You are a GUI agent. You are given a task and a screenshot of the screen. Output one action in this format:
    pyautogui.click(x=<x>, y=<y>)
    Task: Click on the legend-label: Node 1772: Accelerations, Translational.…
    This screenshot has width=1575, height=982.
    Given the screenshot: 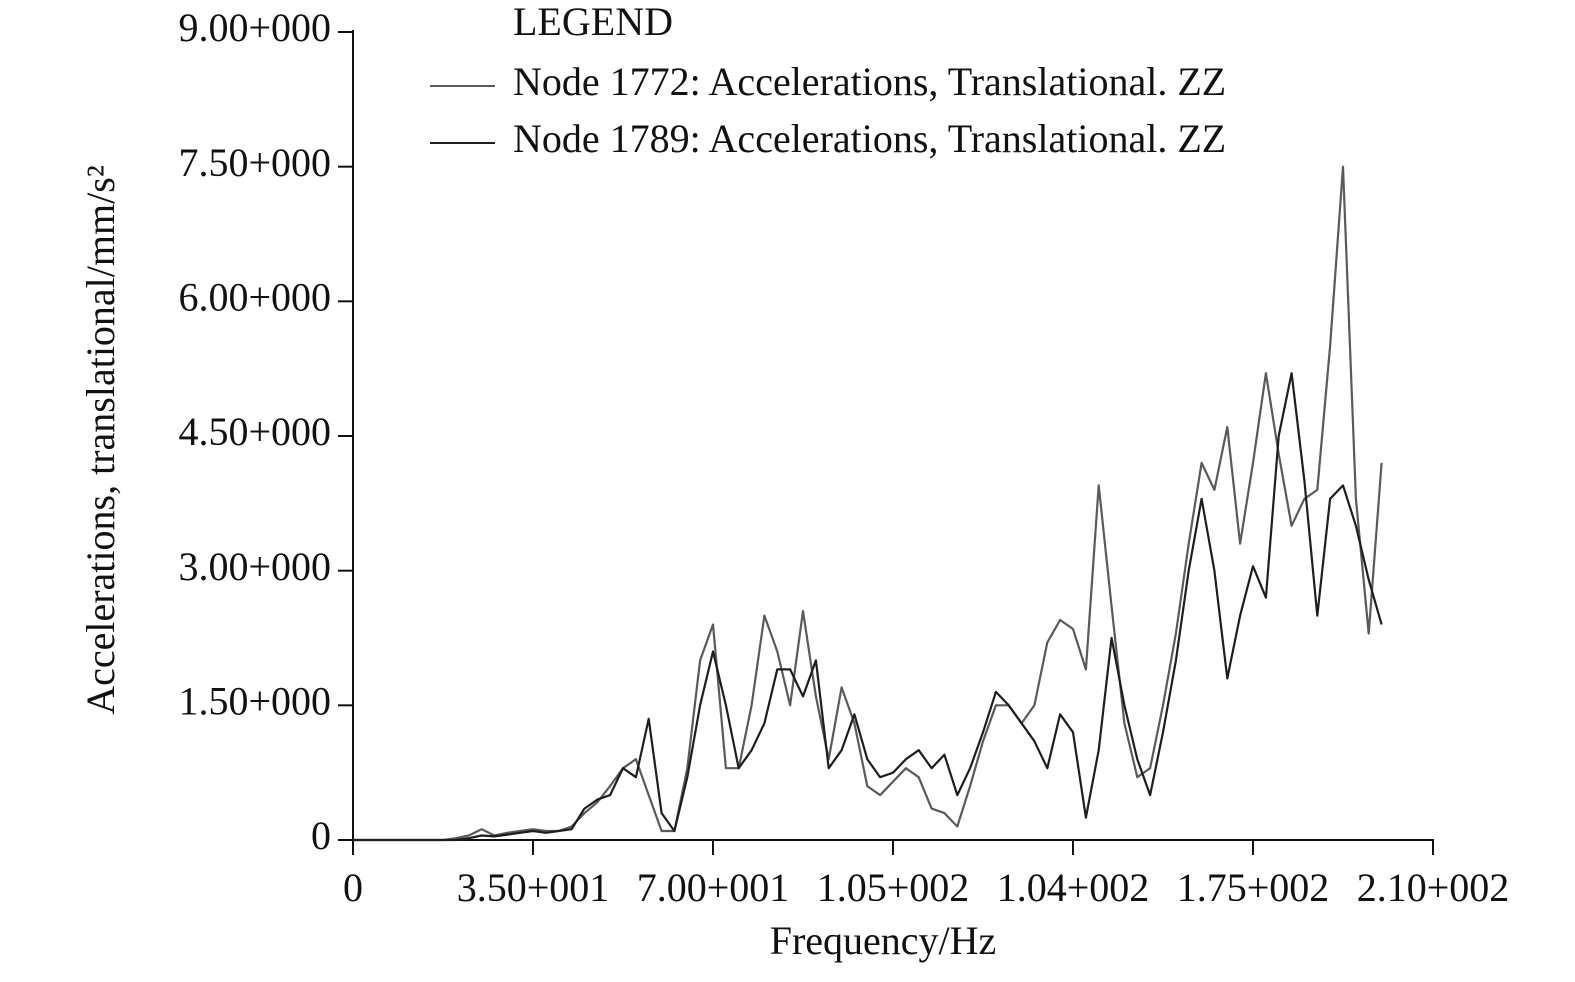 What is the action you would take?
    pyautogui.click(x=869, y=81)
    